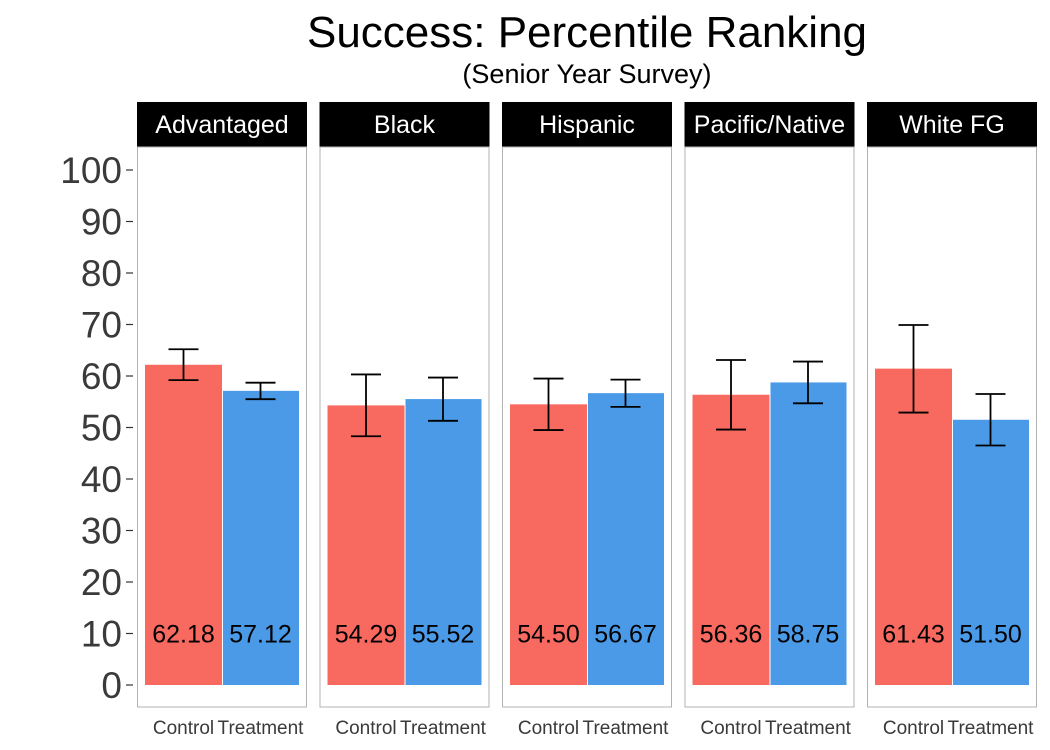  I want to click on facet-strip-label: White FG, so click(952, 125).